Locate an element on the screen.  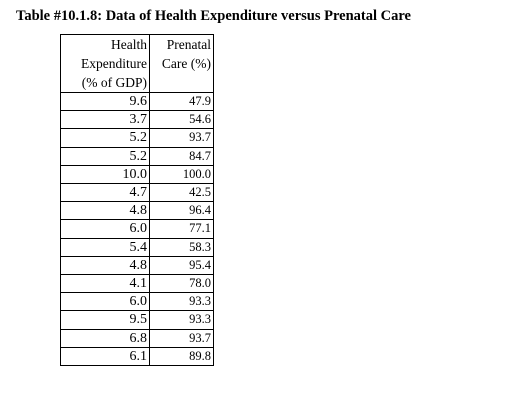
table-row: 3.7 54.6 is located at coordinates (137, 120).